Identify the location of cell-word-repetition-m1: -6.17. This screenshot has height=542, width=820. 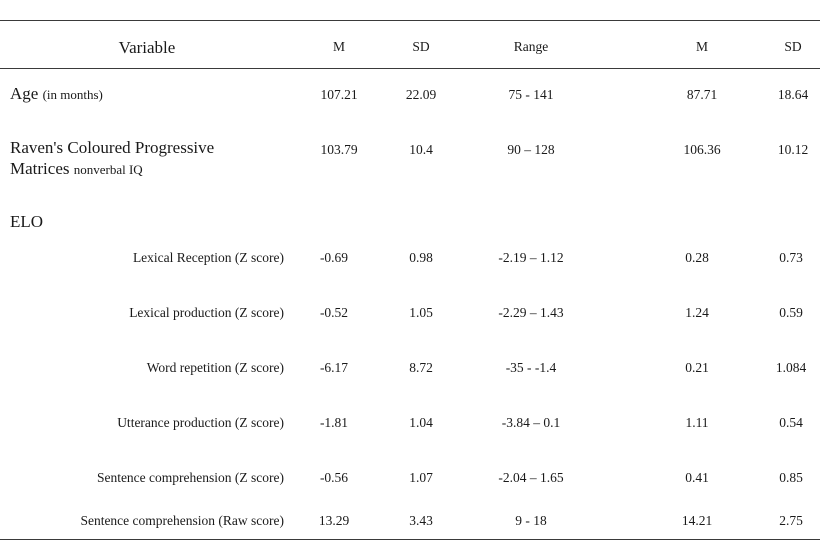
(334, 367).